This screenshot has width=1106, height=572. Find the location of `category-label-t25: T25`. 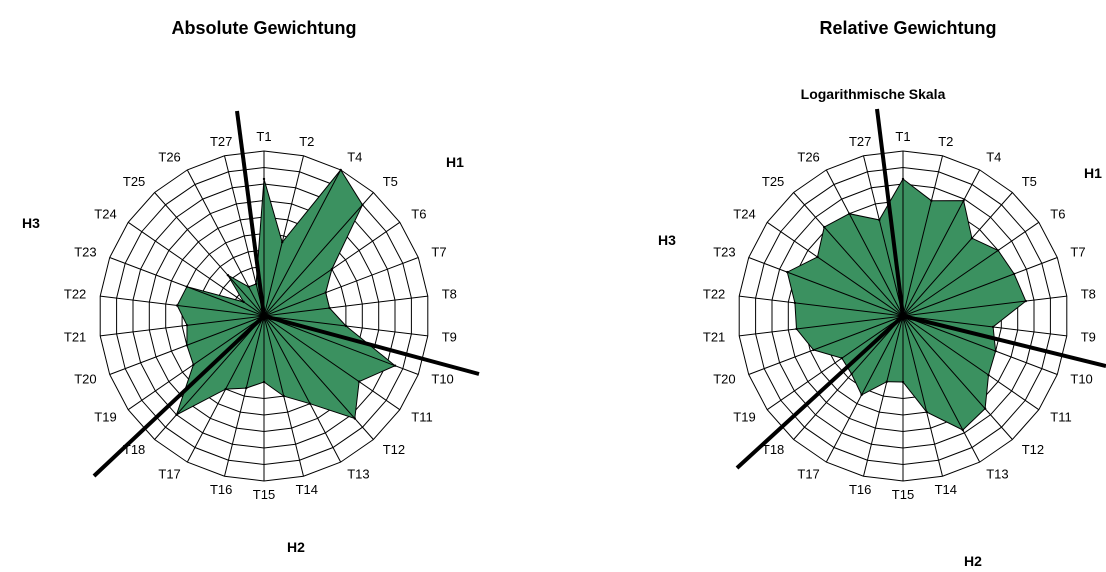

category-label-t25: T25 is located at coordinates (773, 181).